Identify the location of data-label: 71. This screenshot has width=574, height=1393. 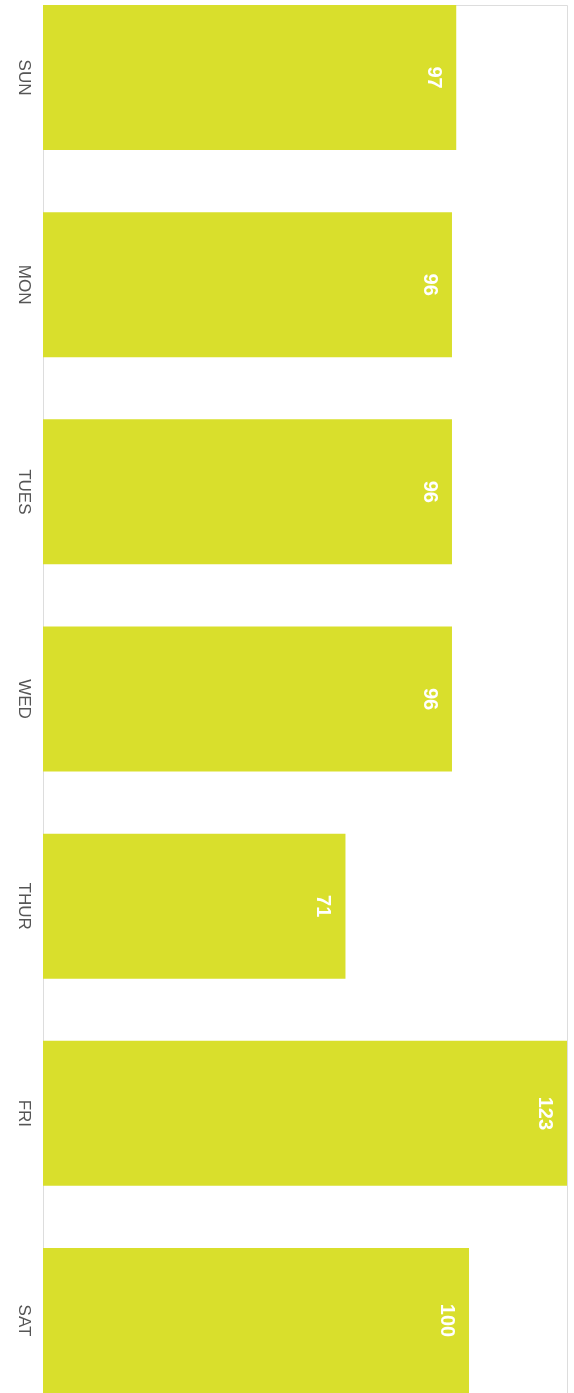
(324, 906).